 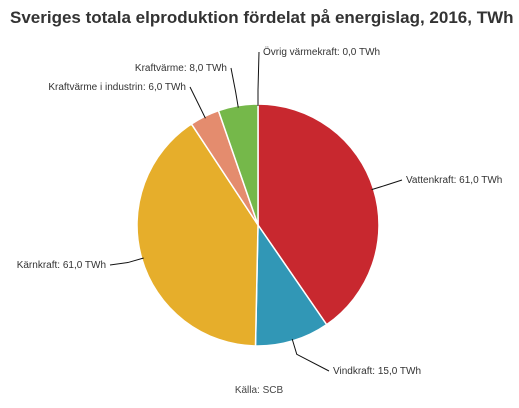 I want to click on connector-övrig-värmekraft, so click(x=258, y=78).